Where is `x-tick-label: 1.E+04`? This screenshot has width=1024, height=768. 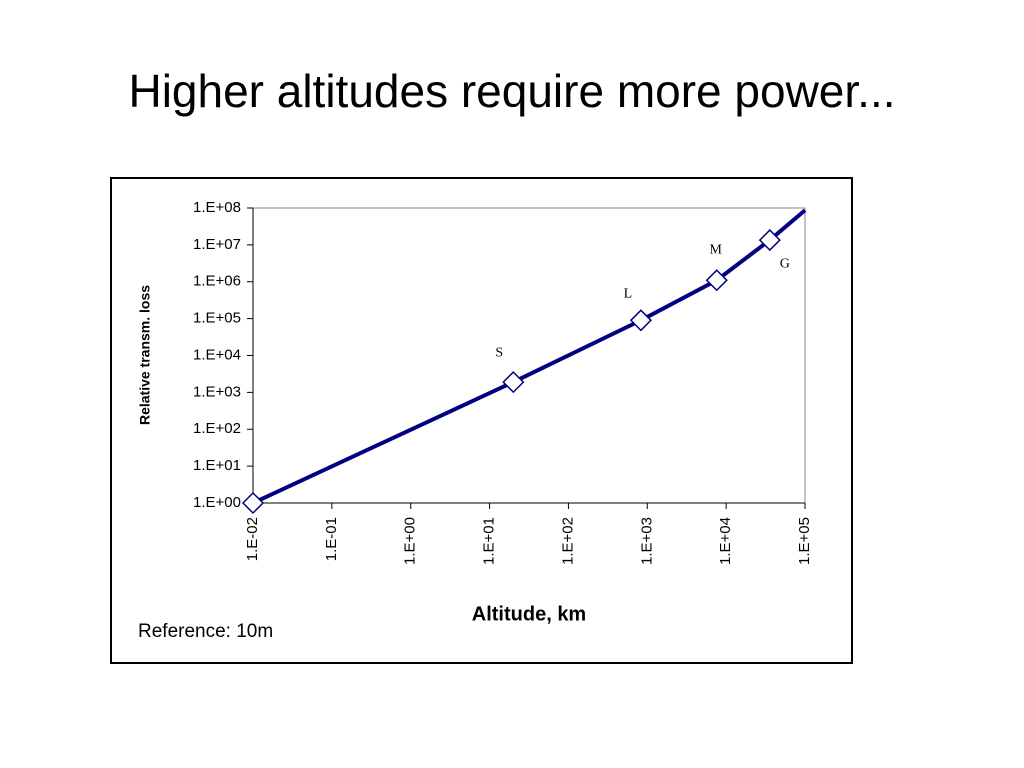 x-tick-label: 1.E+04 is located at coordinates (725, 541).